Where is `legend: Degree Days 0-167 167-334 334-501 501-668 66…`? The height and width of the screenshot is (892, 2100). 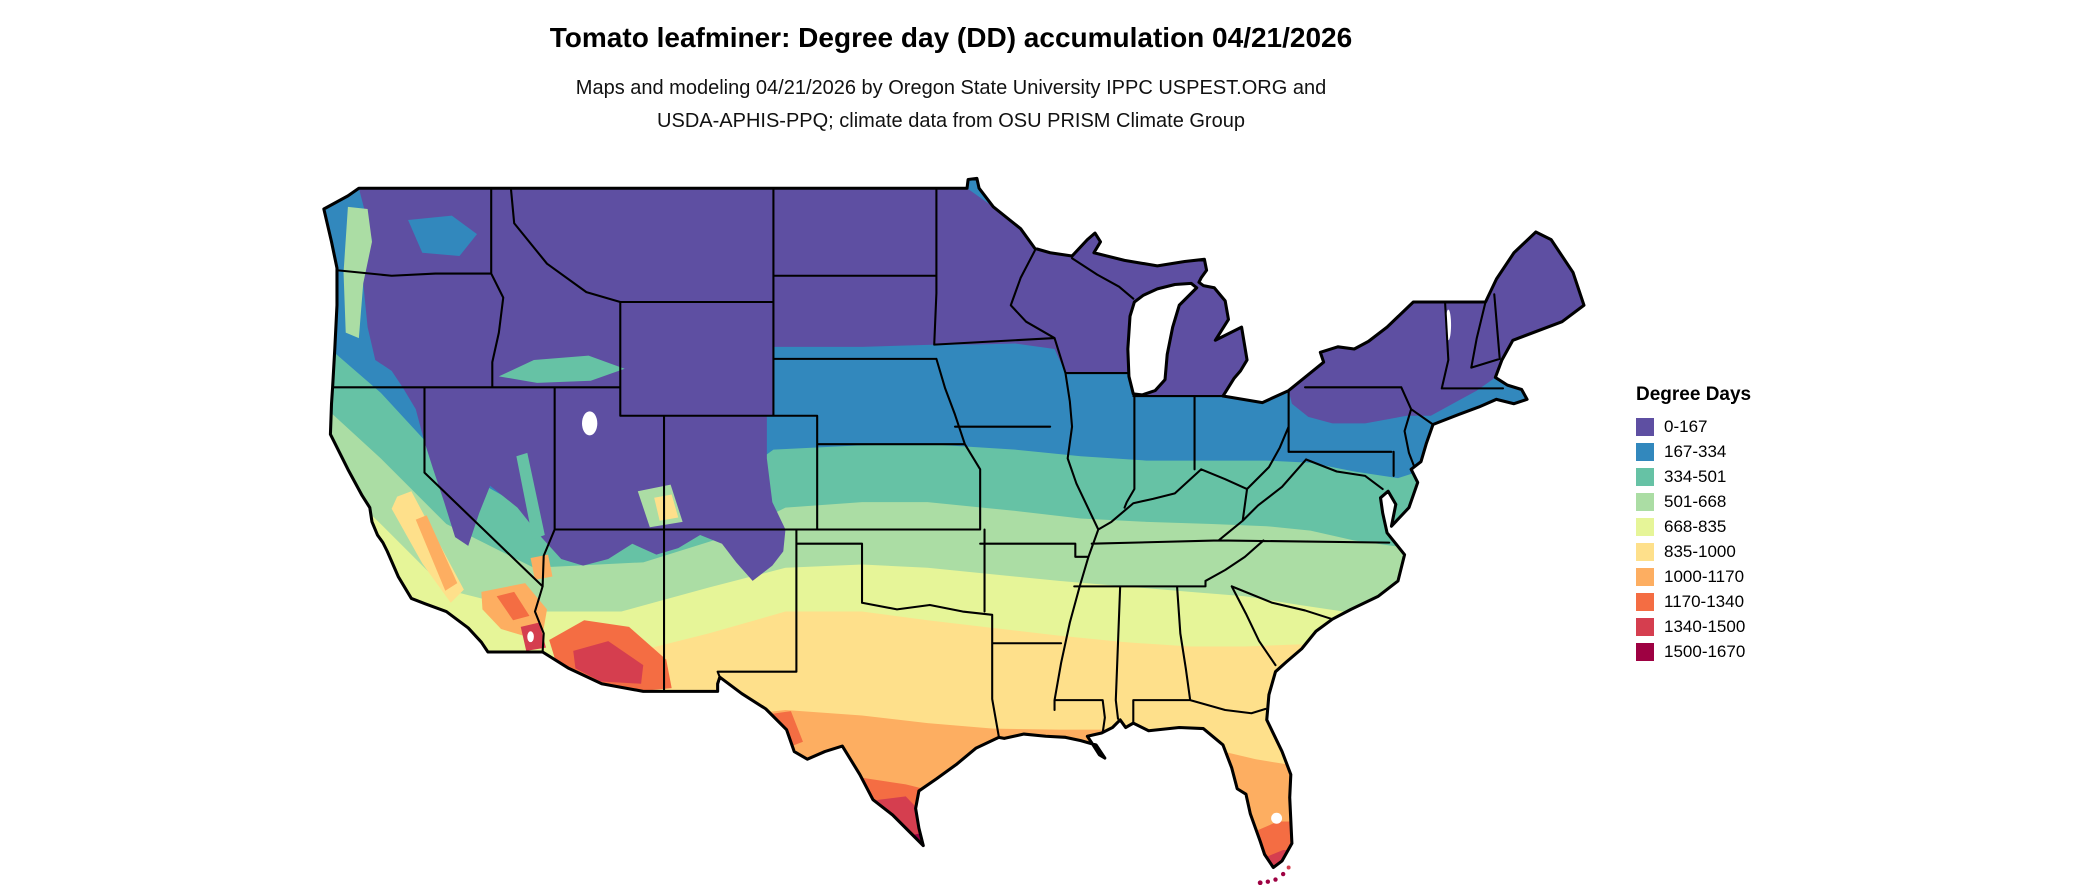
legend: Degree Days 0-167 167-334 334-501 501-668 66… is located at coordinates (1693, 526).